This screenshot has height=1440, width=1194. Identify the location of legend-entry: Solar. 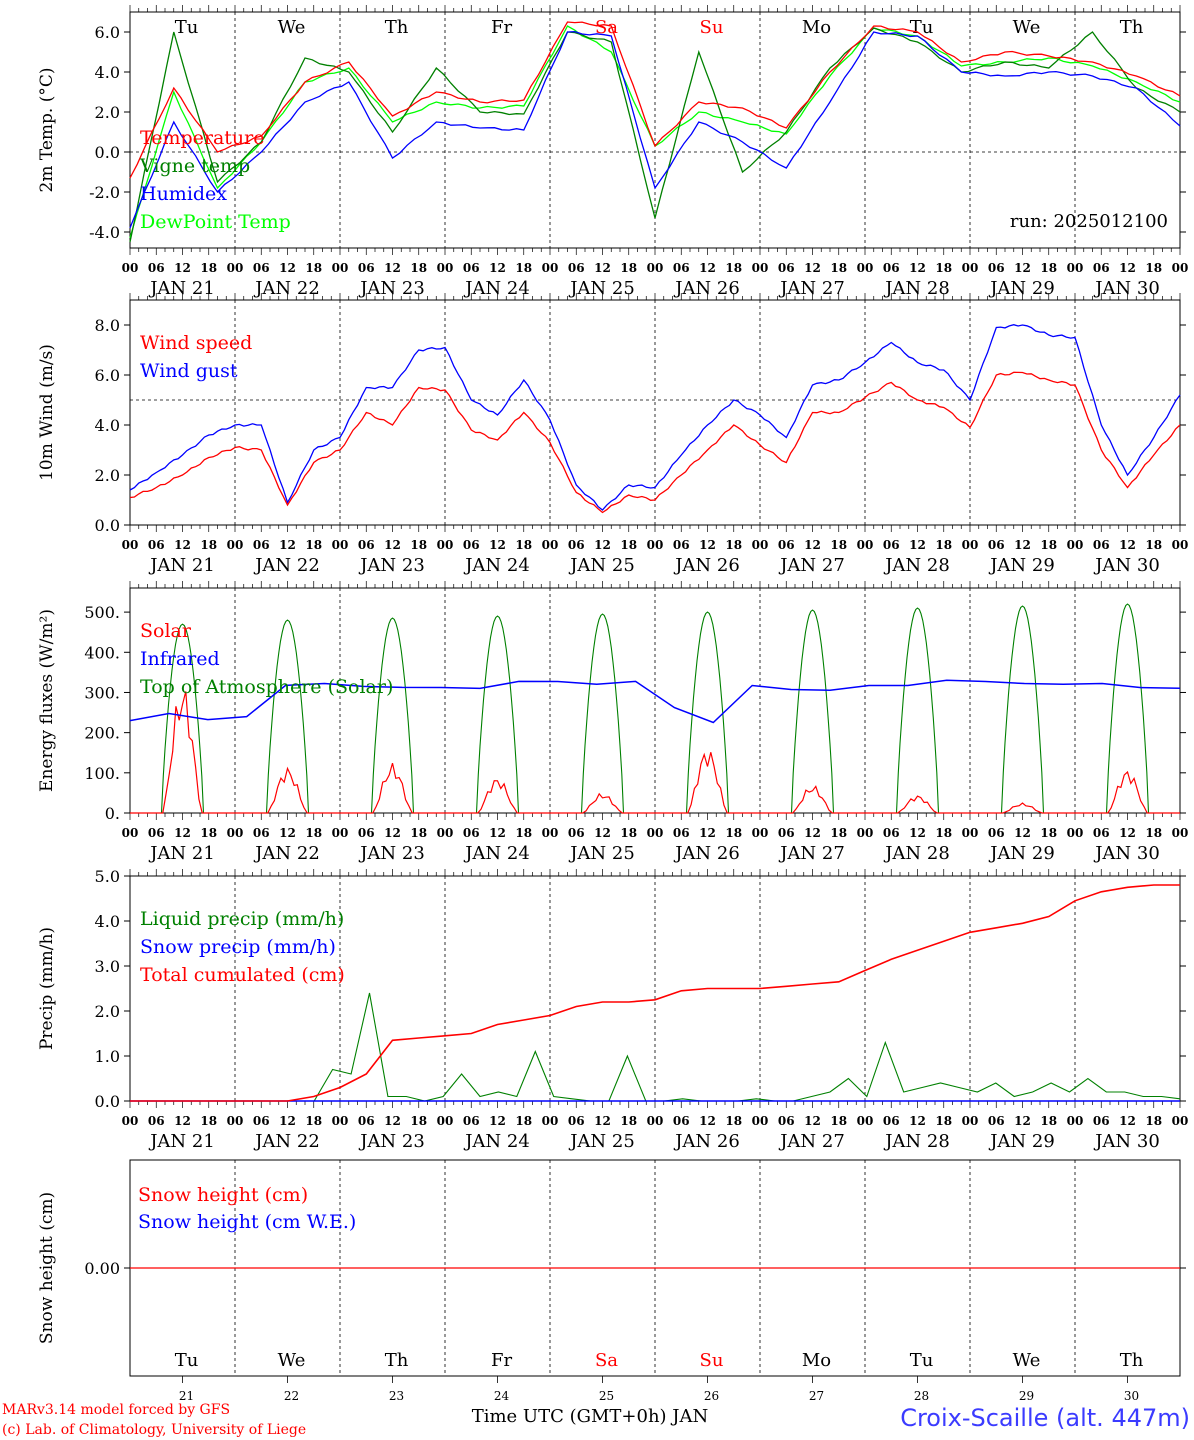
(166, 631).